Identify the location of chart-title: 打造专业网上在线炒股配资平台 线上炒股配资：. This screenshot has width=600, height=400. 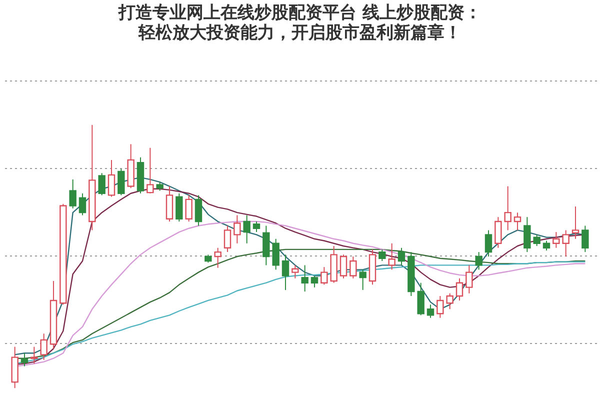
(300, 13).